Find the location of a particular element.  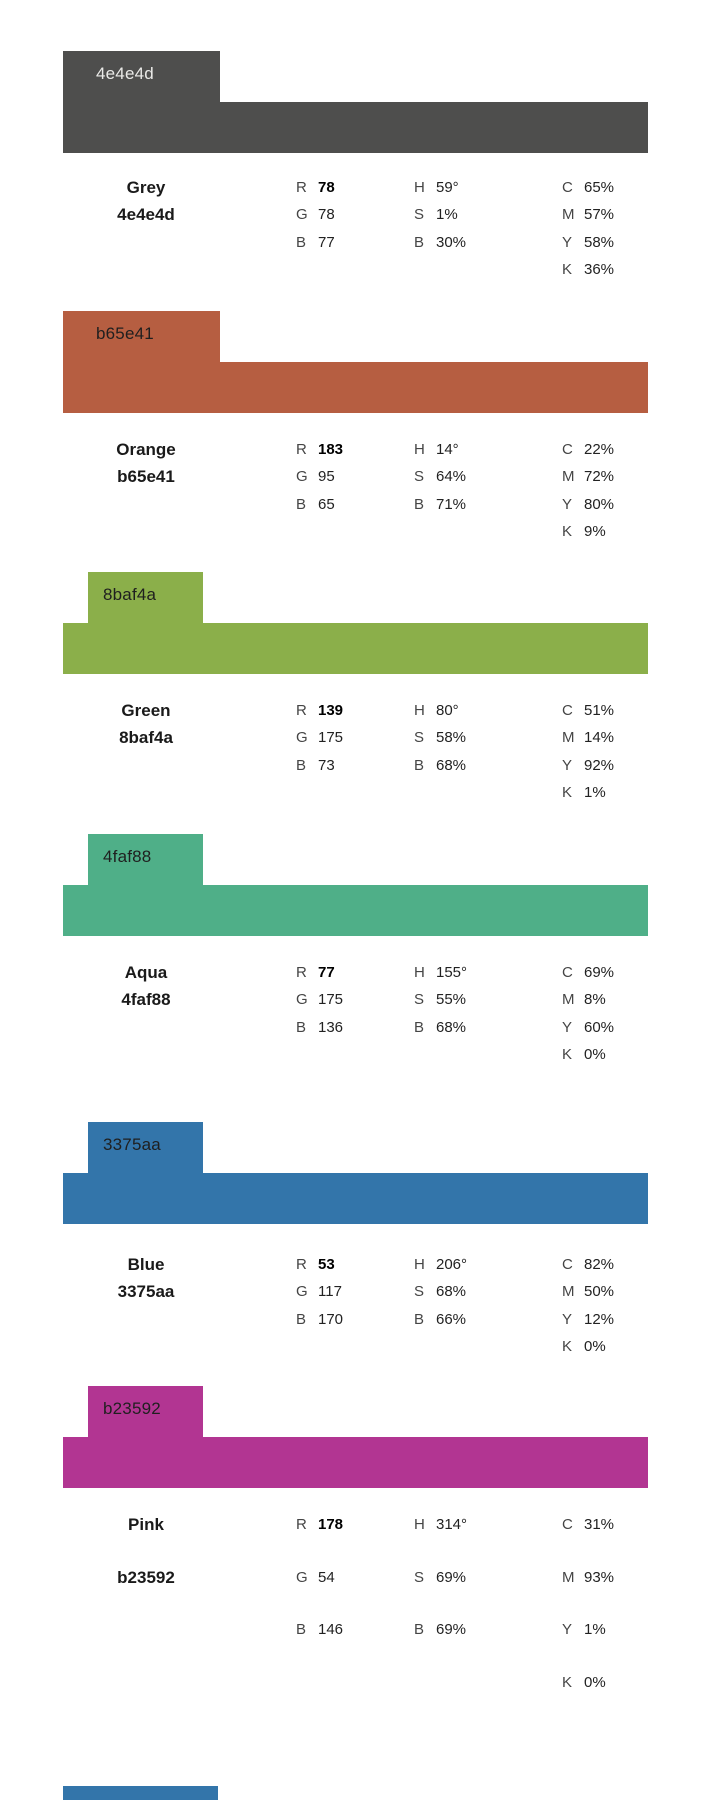

color-tab-swatch: b65e41 is located at coordinates (141, 337).